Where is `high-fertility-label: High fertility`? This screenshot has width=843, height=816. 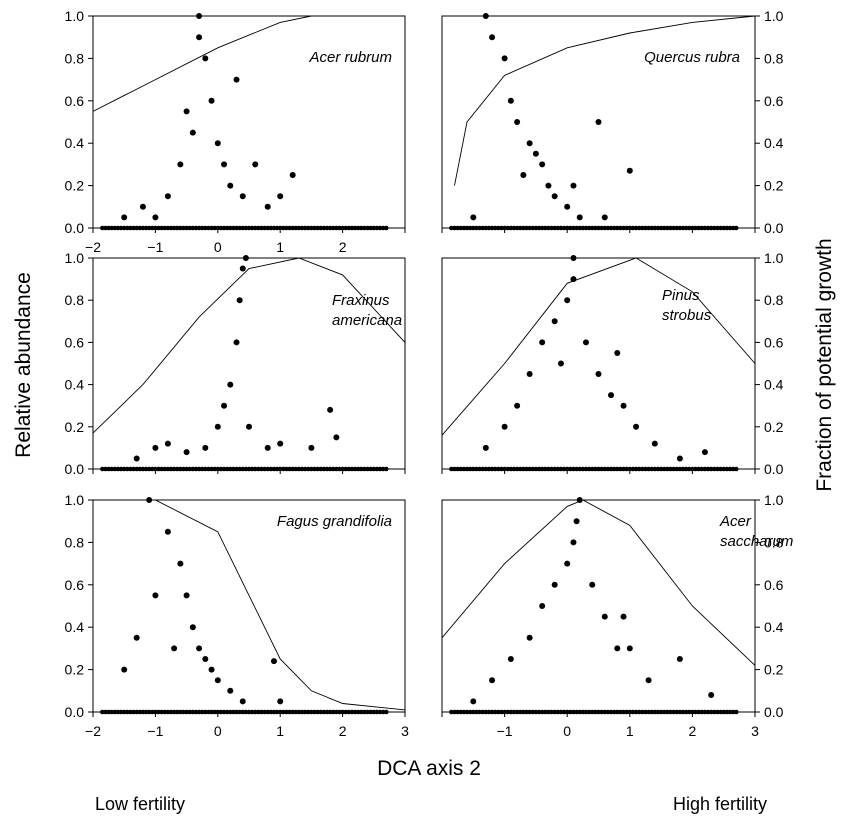 high-fertility-label: High fertility is located at coordinates (720, 804).